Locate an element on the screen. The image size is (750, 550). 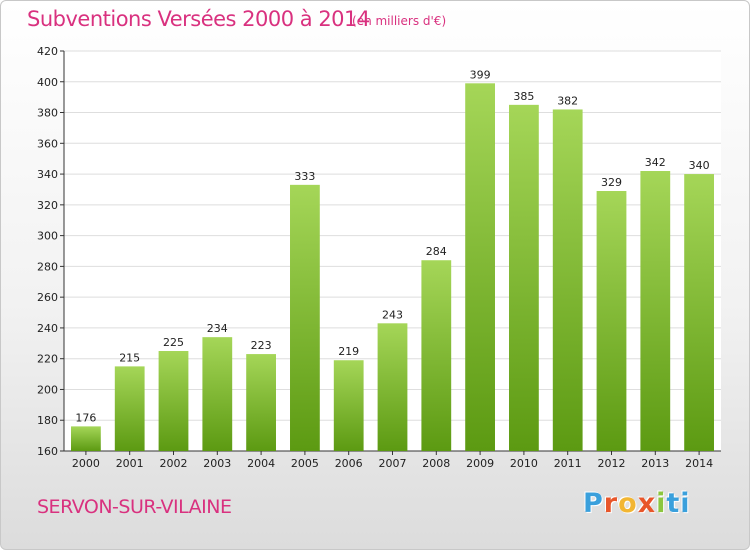
data-label: 385 is located at coordinates (523, 96).